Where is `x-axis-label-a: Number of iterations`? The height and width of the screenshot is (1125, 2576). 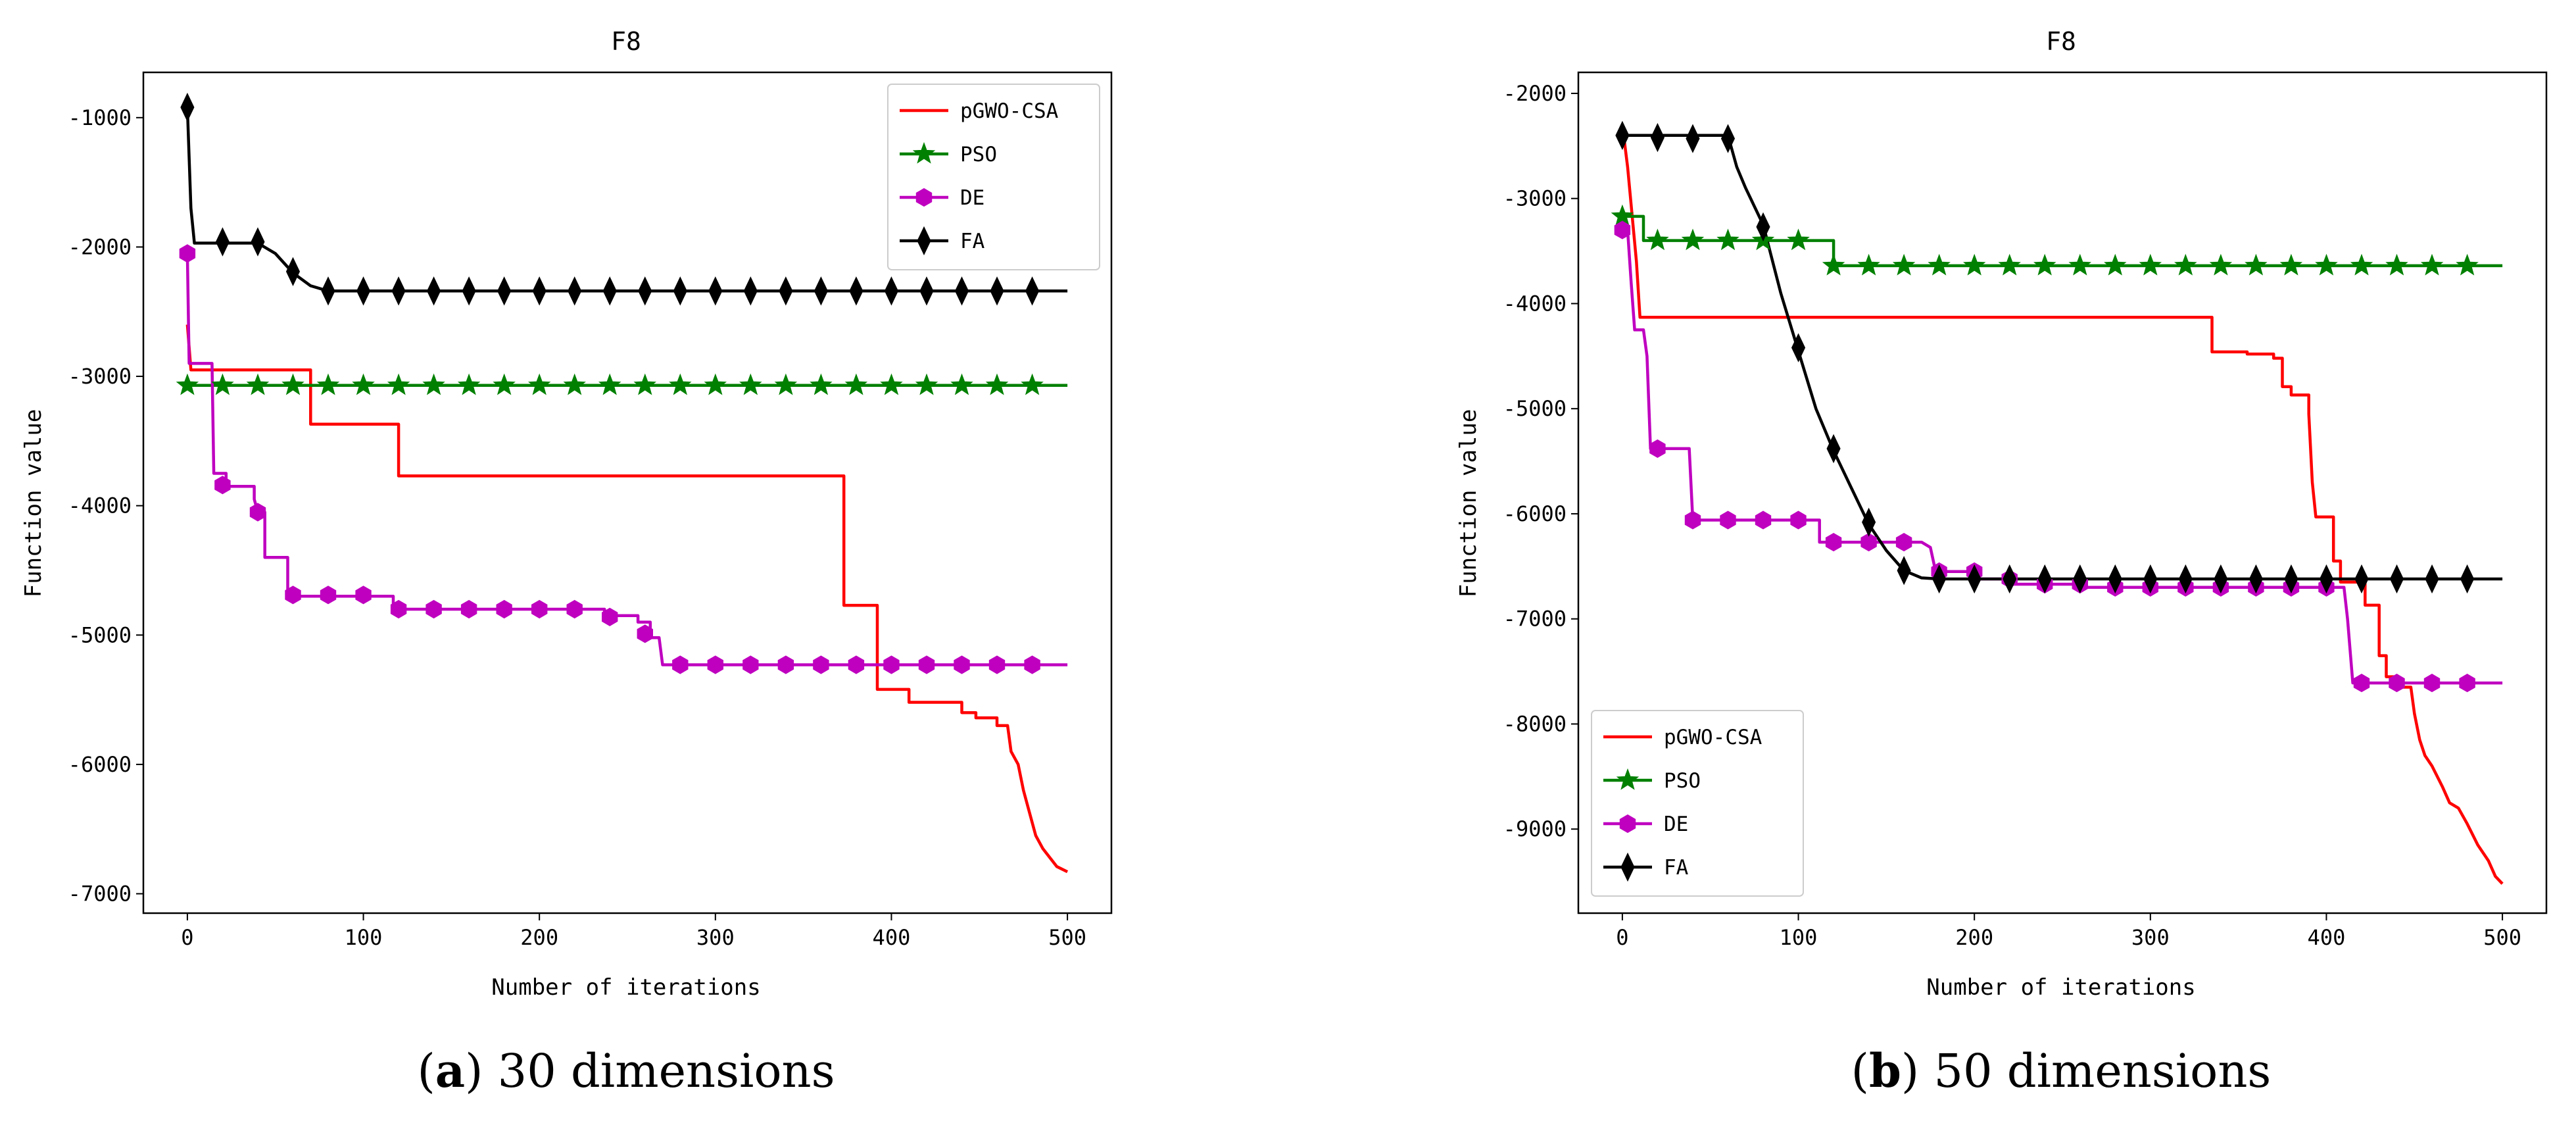 x-axis-label-a: Number of iterations is located at coordinates (625, 988).